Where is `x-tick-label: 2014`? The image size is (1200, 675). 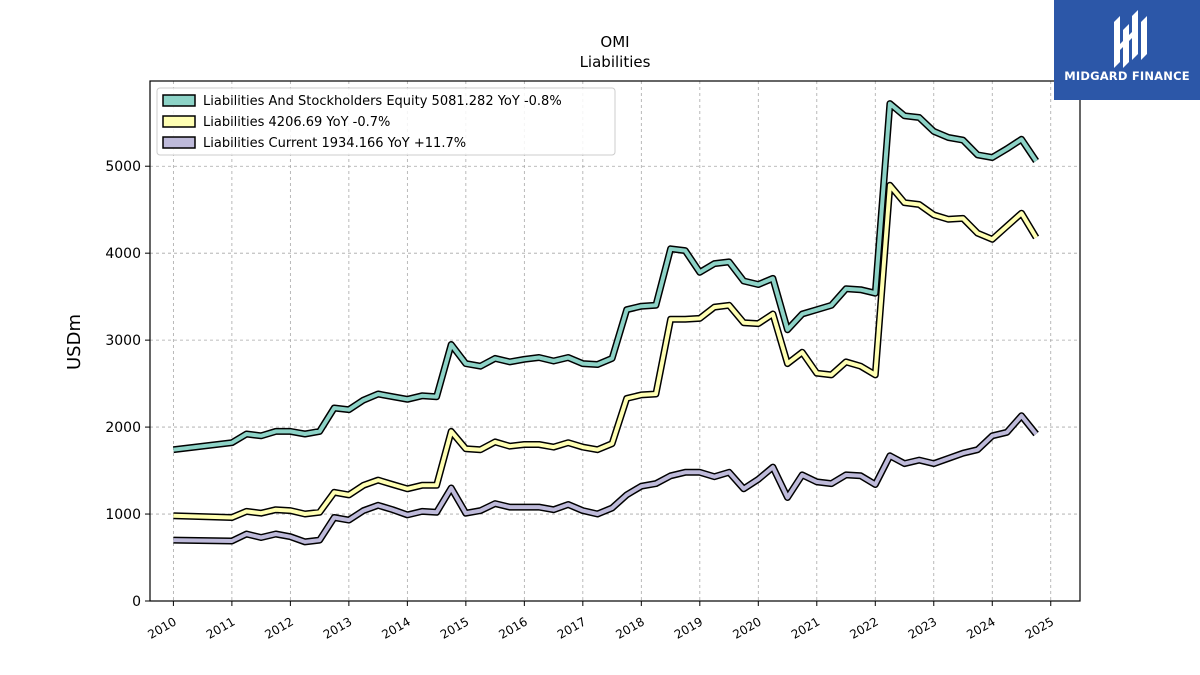 x-tick-label: 2014 is located at coordinates (395, 627).